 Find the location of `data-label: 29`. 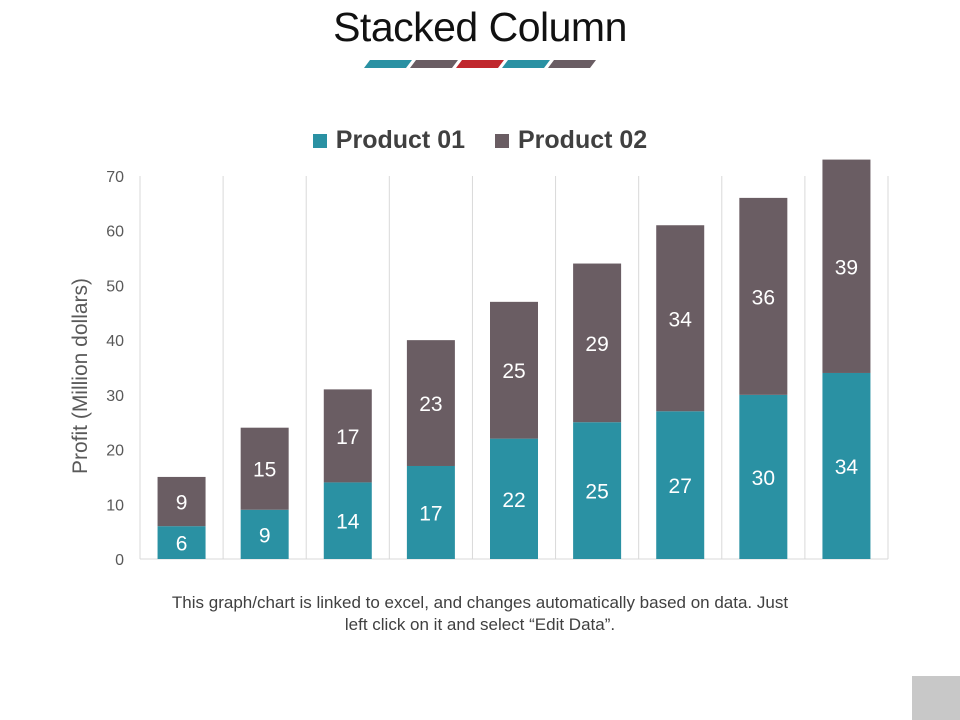

data-label: 29 is located at coordinates (596, 344).